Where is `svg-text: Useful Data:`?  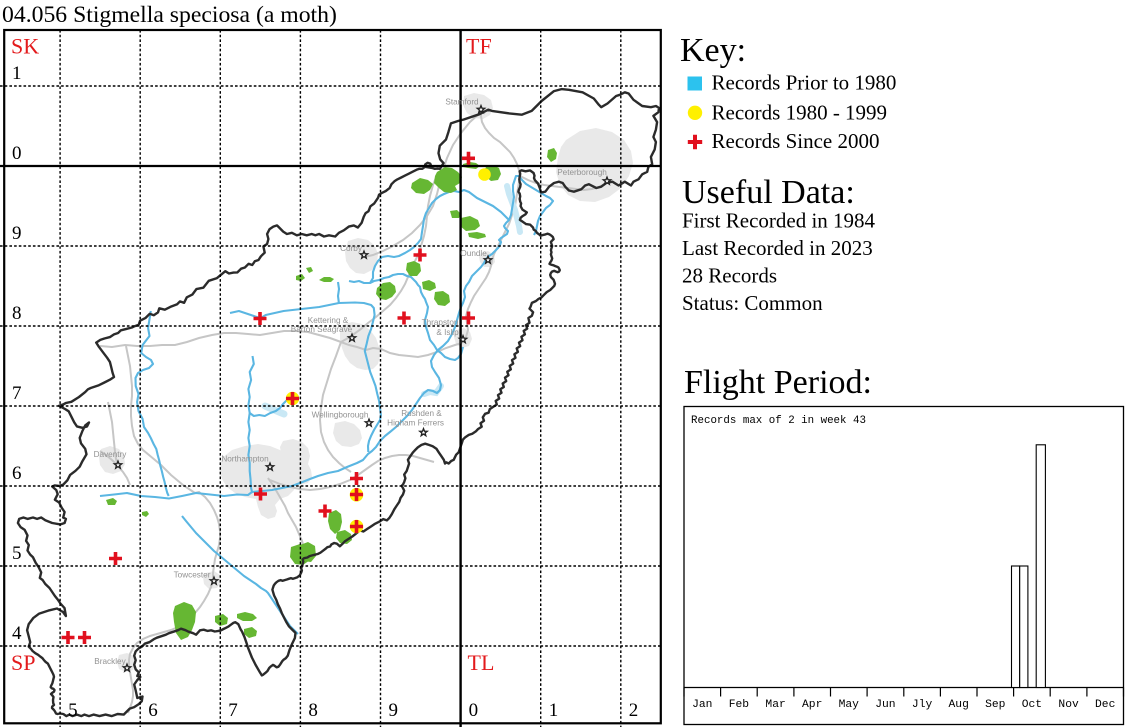
svg-text: Useful Data: is located at coordinates (768, 192).